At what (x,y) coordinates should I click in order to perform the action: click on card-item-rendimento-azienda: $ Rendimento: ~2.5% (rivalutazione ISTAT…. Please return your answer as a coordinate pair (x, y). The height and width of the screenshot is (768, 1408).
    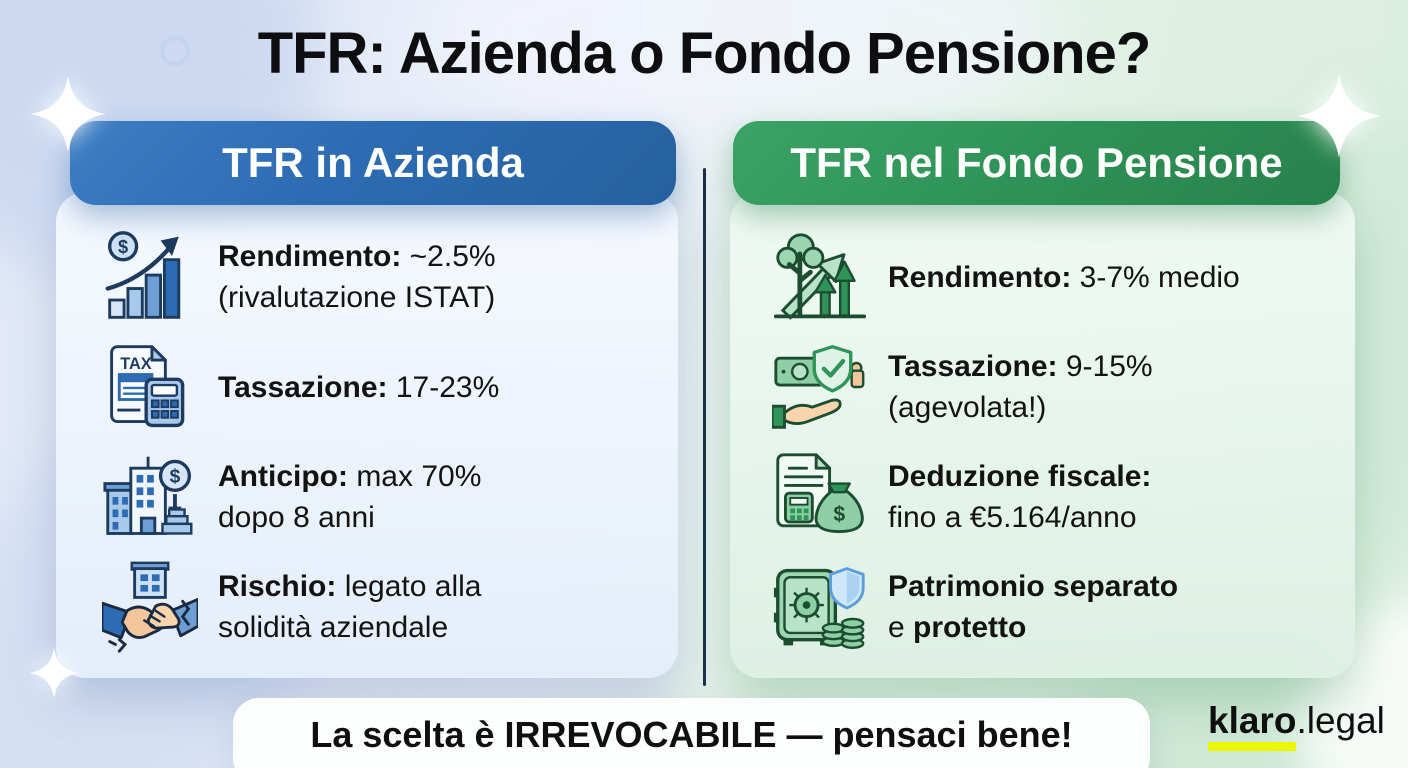
    Looking at the image, I should click on (381, 277).